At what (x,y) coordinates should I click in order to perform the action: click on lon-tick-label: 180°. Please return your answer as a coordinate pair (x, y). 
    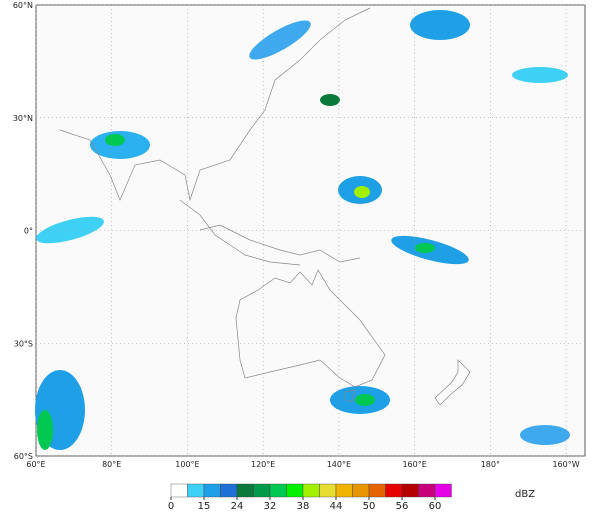
    Looking at the image, I should click on (490, 464).